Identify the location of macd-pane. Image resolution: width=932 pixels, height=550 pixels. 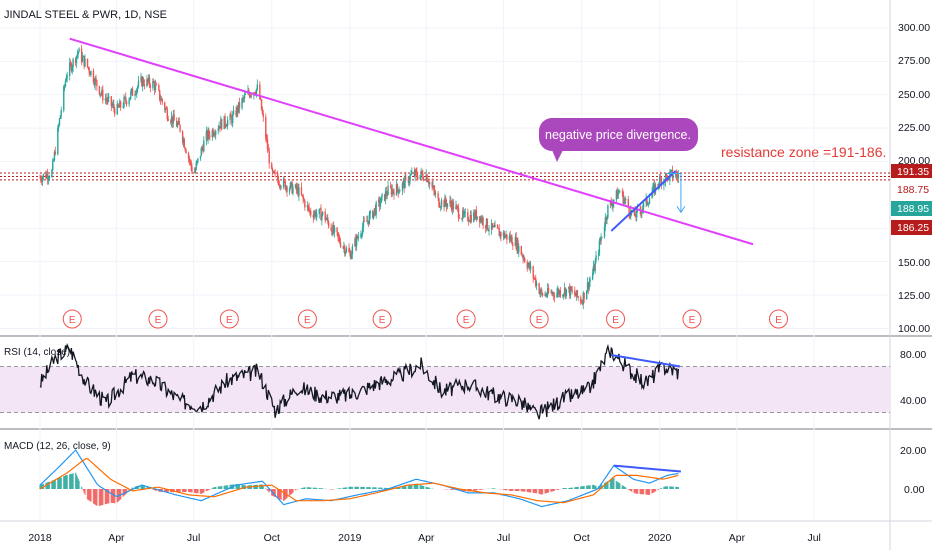
(445, 477).